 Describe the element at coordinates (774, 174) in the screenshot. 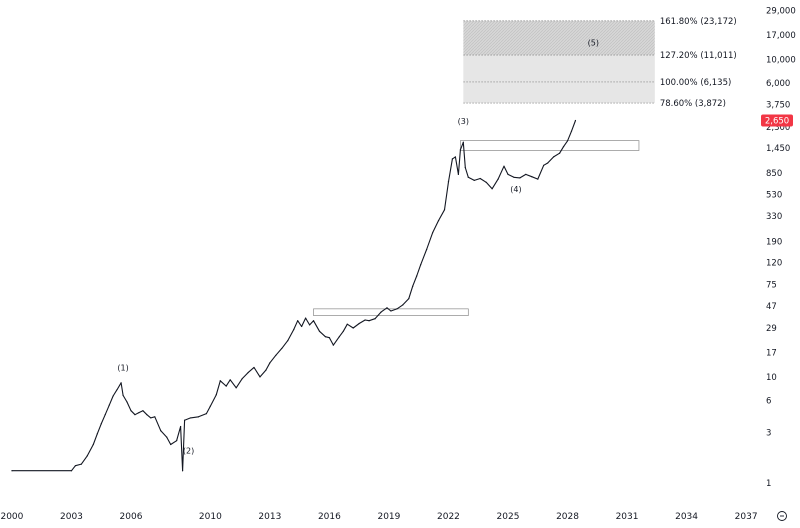

I see `y-tick-label: 850` at that location.